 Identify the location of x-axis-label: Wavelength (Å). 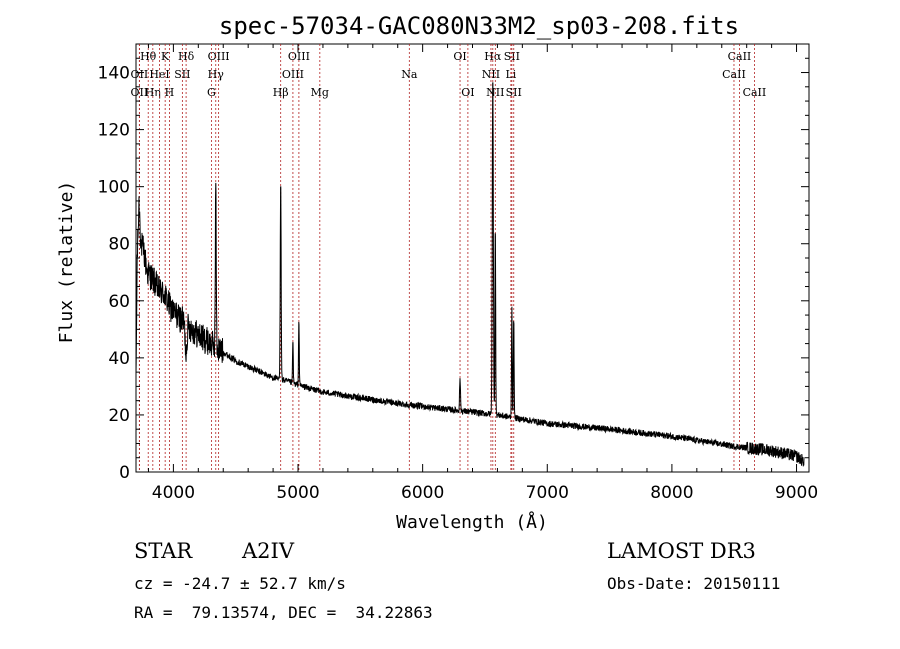
(472, 522).